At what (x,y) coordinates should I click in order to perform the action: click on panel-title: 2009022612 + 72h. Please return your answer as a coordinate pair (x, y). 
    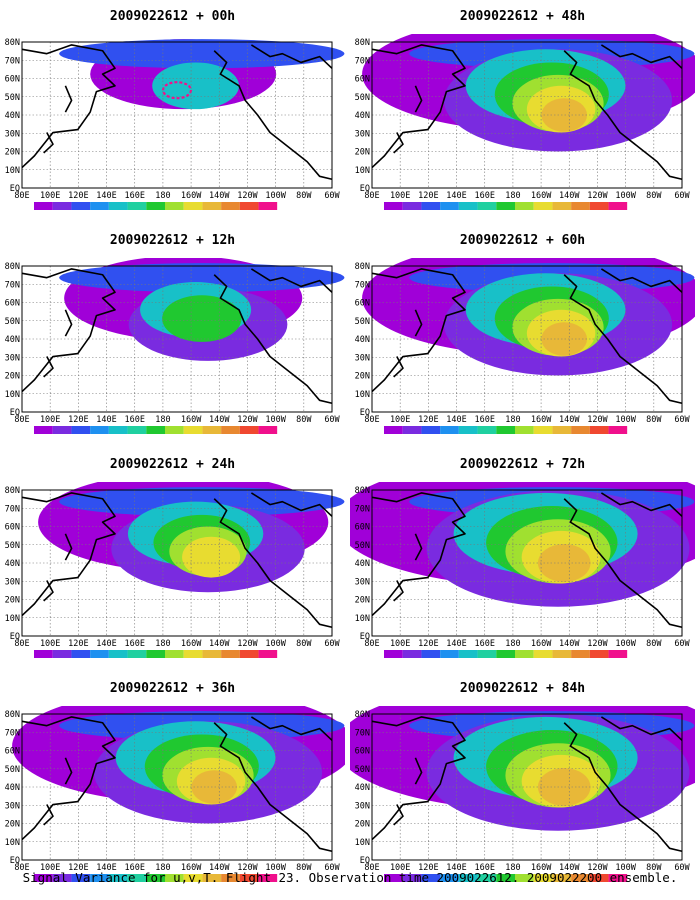
    Looking at the image, I should click on (522, 464).